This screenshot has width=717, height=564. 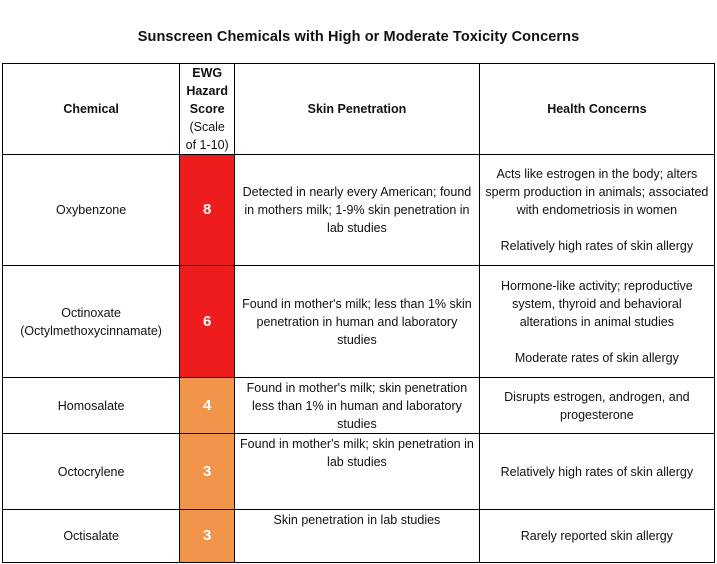 I want to click on header-score-line2: Hazard, so click(x=207, y=91).